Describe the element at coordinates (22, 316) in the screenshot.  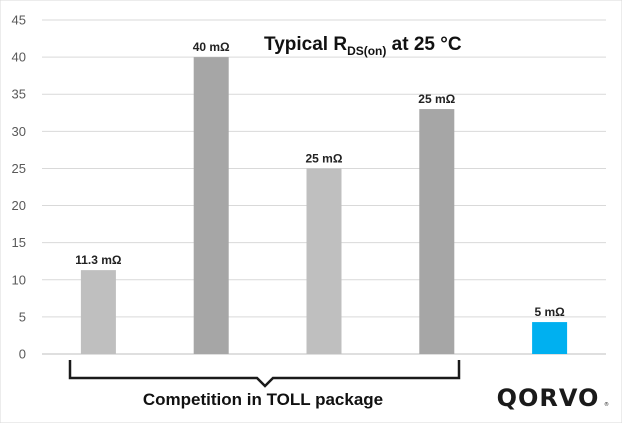
I see `y-tick-label: 5` at that location.